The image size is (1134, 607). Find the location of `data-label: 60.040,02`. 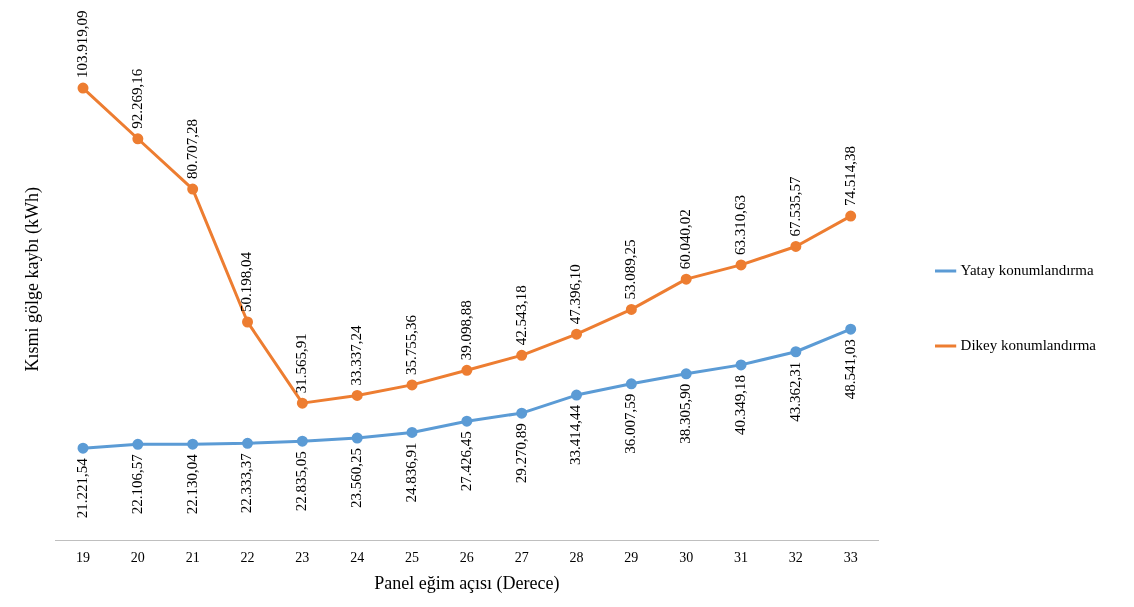

data-label: 60.040,02 is located at coordinates (685, 239).